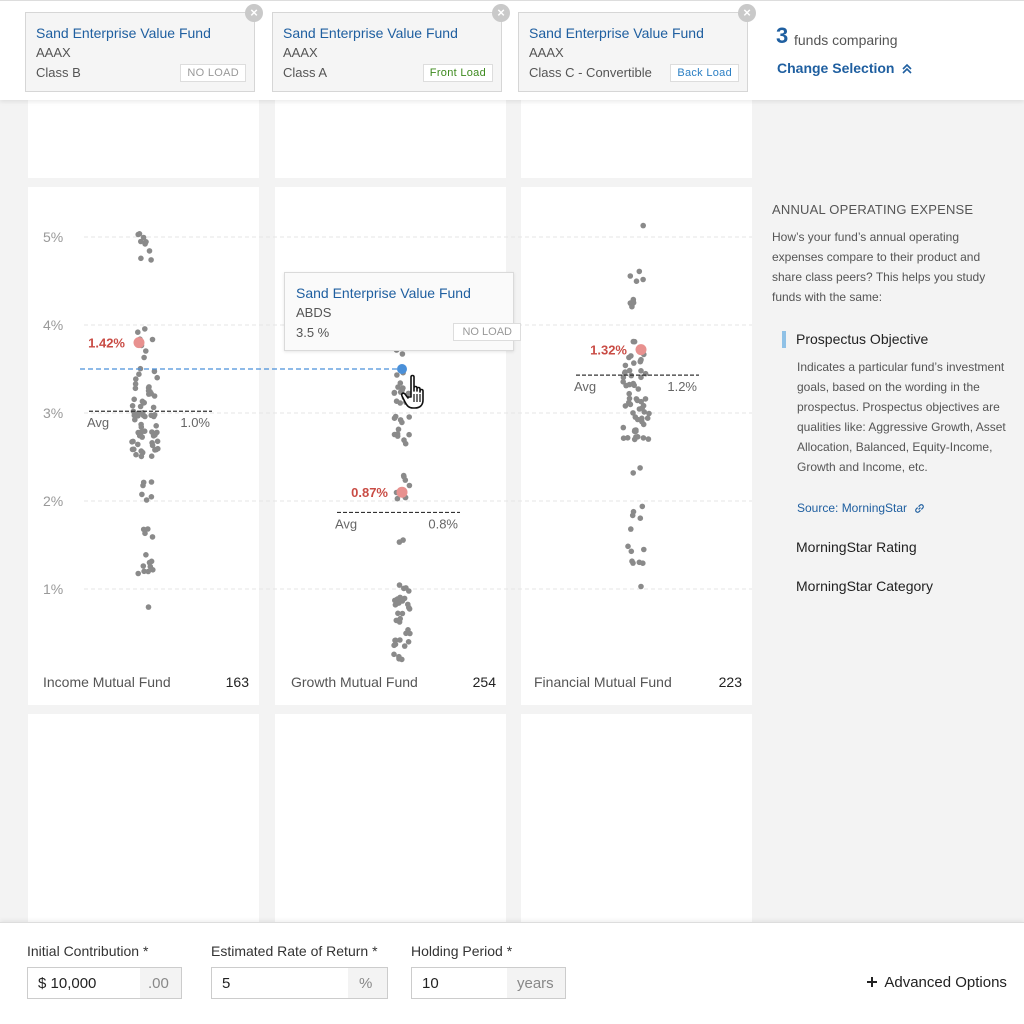  What do you see at coordinates (844, 68) in the screenshot?
I see `change-selection-button: Change Selection` at bounding box center [844, 68].